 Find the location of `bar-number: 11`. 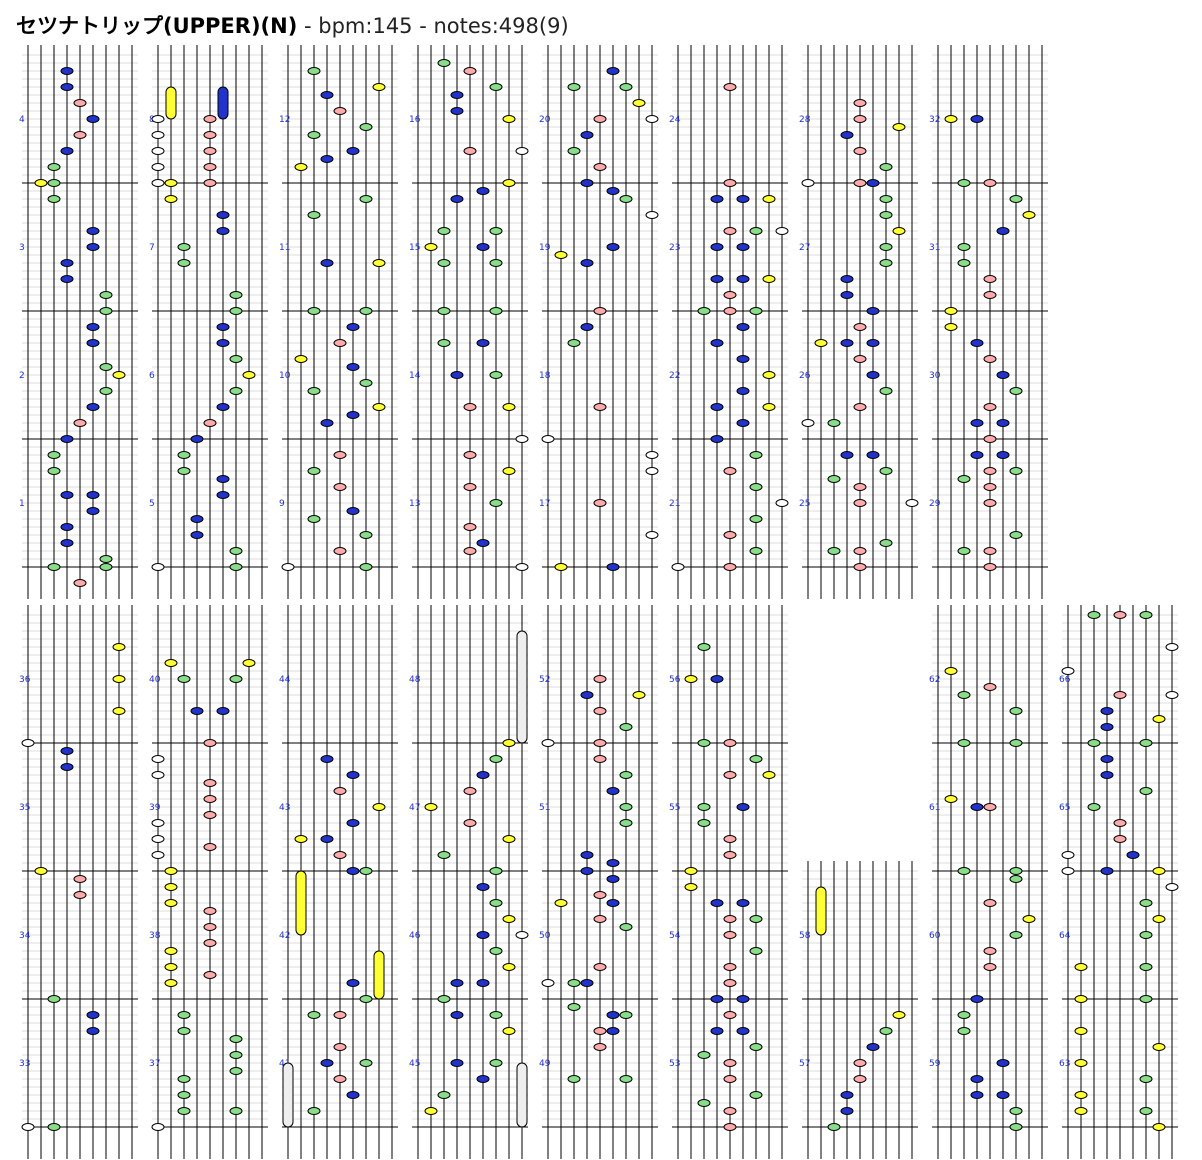

bar-number: 11 is located at coordinates (284, 248).